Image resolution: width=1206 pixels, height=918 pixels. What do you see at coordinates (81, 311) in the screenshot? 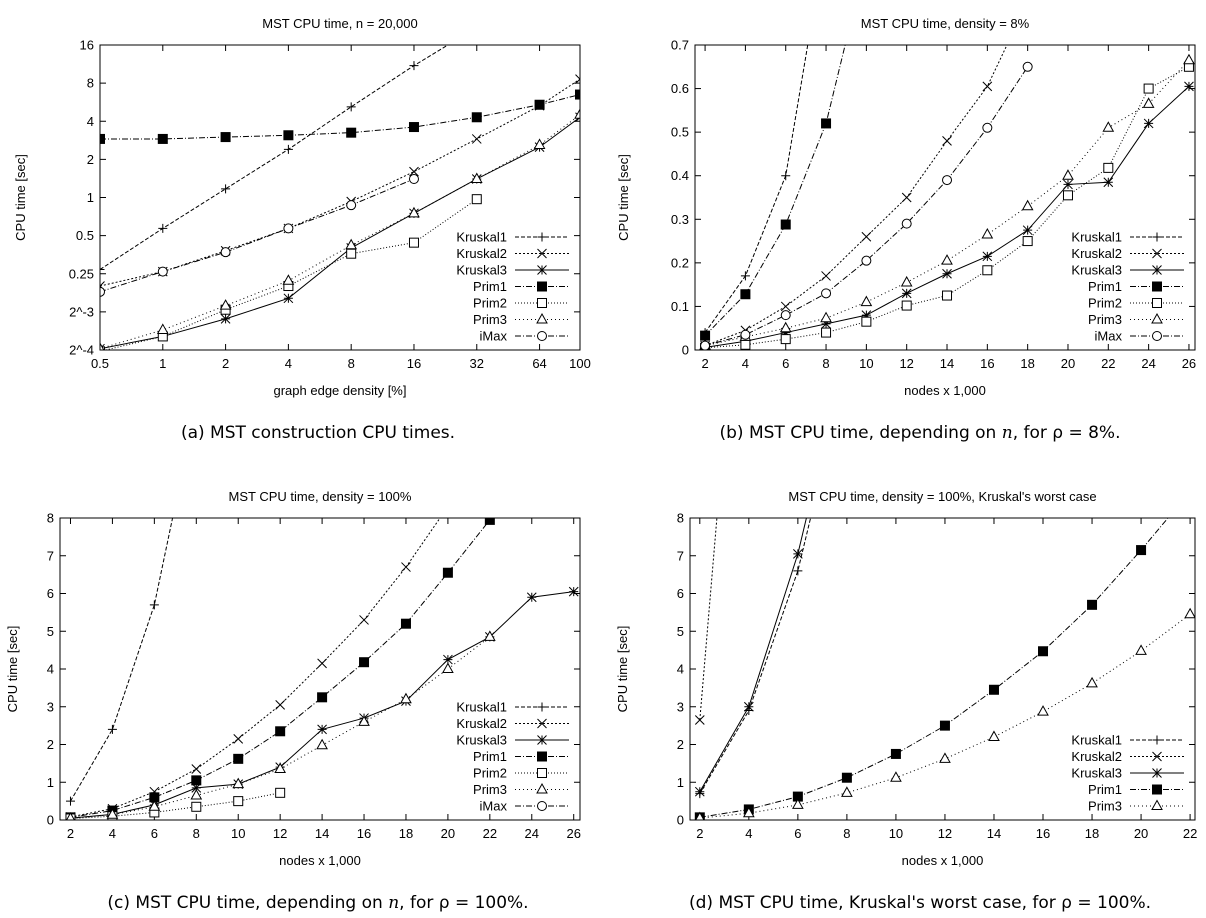
I see `y-tick-label: 2^-3` at bounding box center [81, 311].